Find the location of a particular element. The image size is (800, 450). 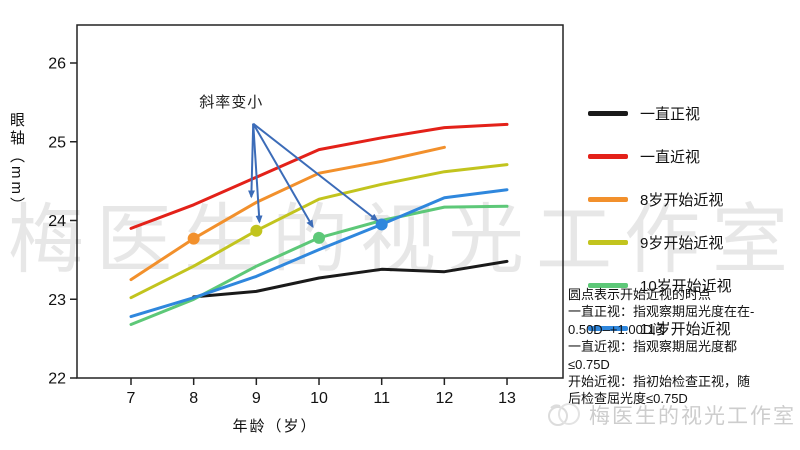

legend-label: 8岁开始近视 is located at coordinates (682, 200).